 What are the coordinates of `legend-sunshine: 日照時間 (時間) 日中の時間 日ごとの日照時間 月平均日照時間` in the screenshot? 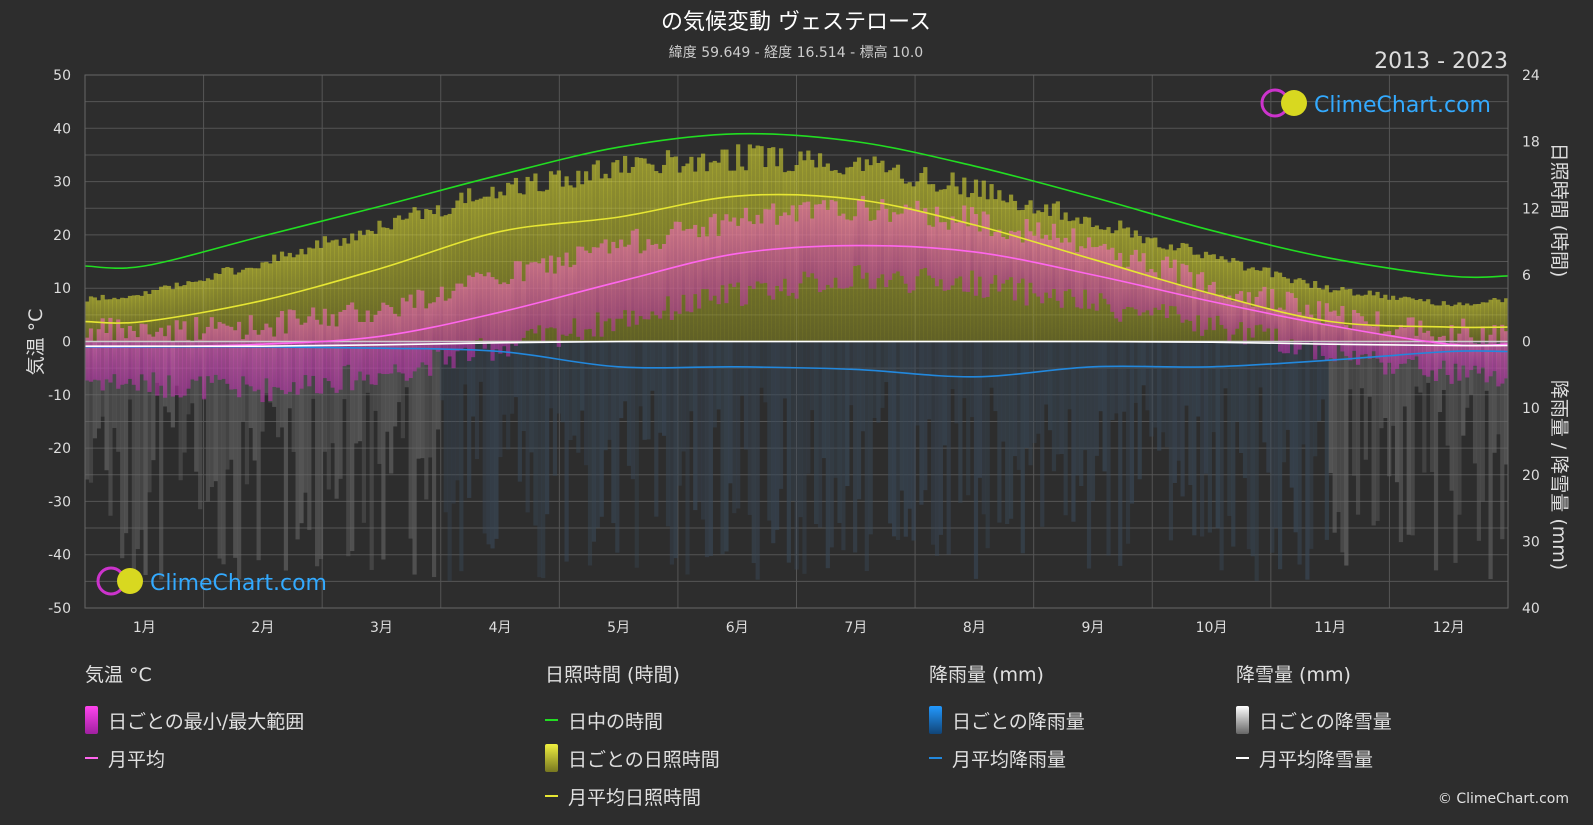 It's located at (632, 737).